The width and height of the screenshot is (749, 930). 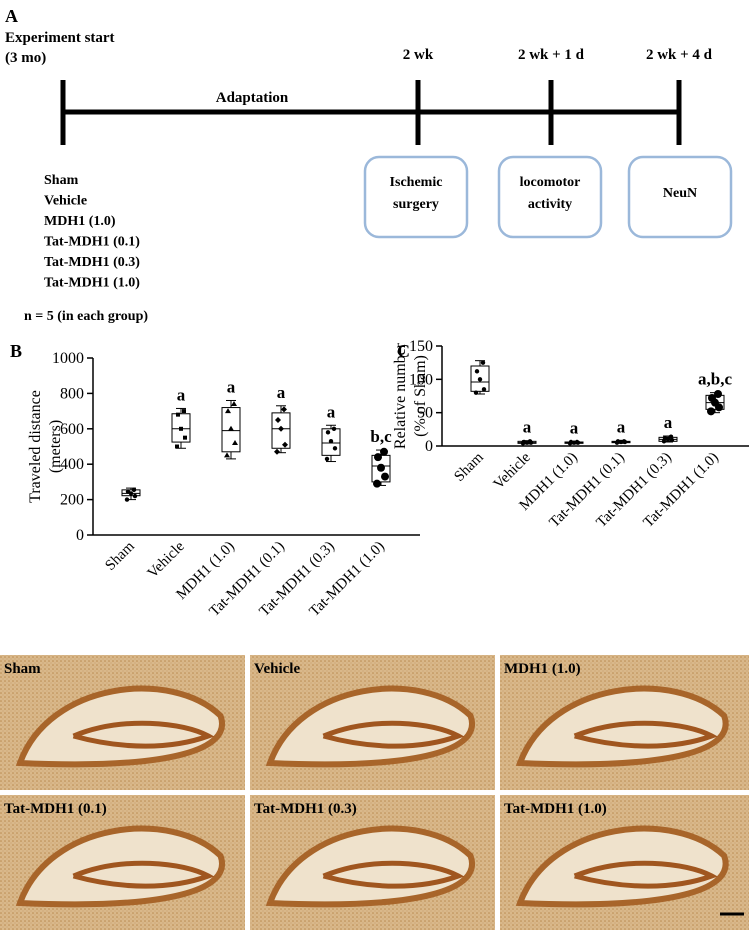 What do you see at coordinates (92, 262) in the screenshot?
I see `group-label: Tat-MDH1 (0.3)` at bounding box center [92, 262].